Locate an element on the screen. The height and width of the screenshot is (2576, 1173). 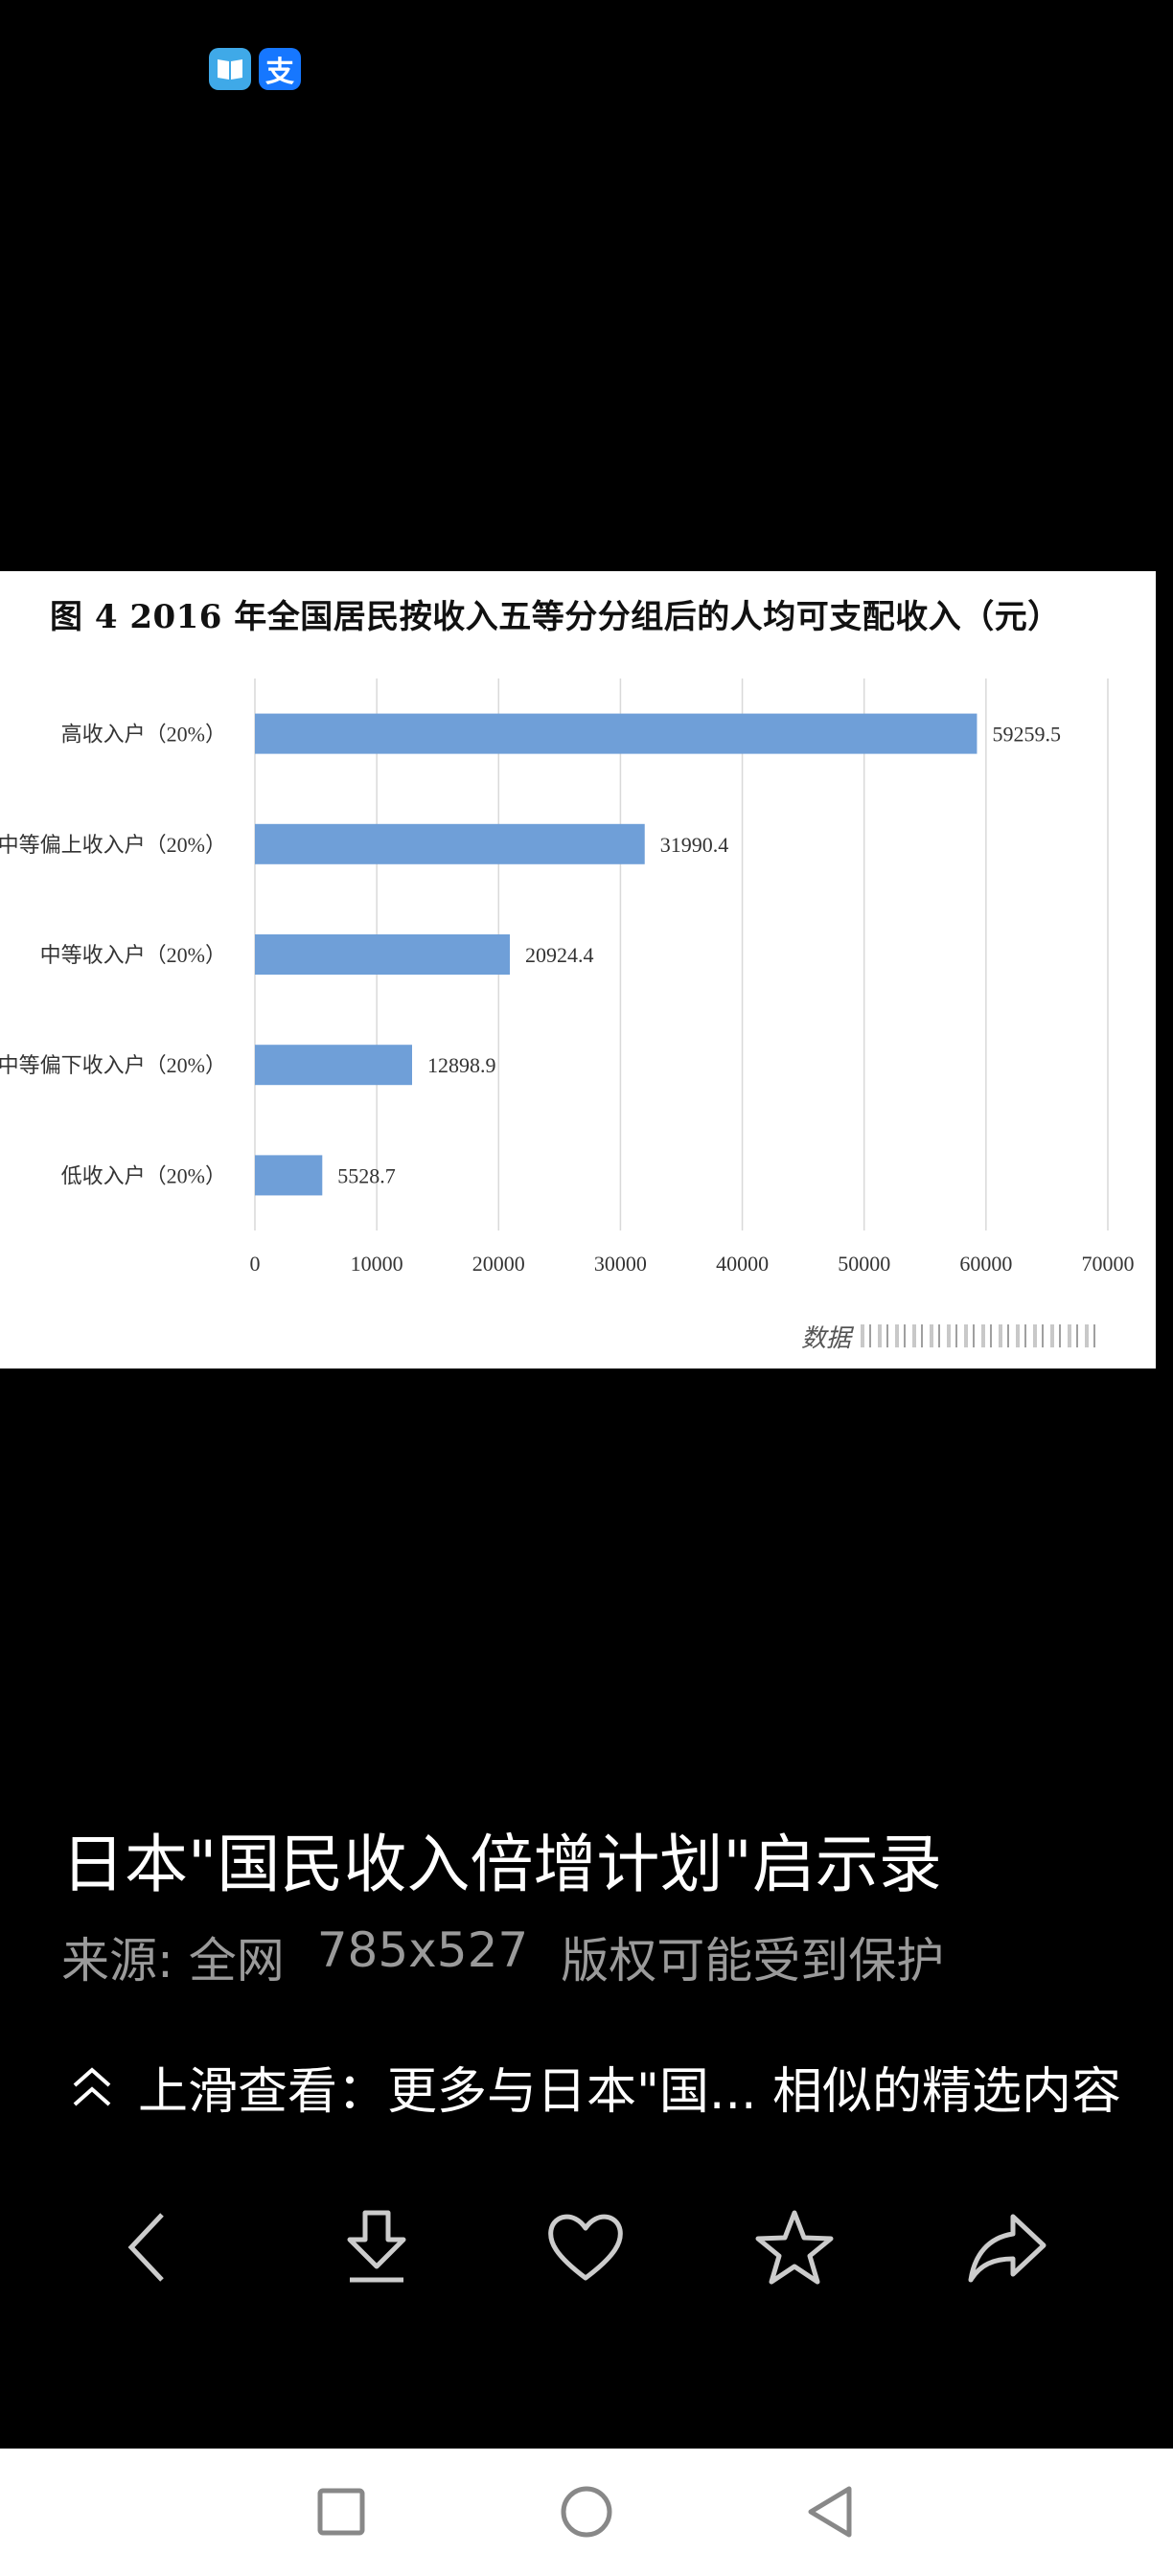
source-label: 来源: 全网 is located at coordinates (173, 1961).